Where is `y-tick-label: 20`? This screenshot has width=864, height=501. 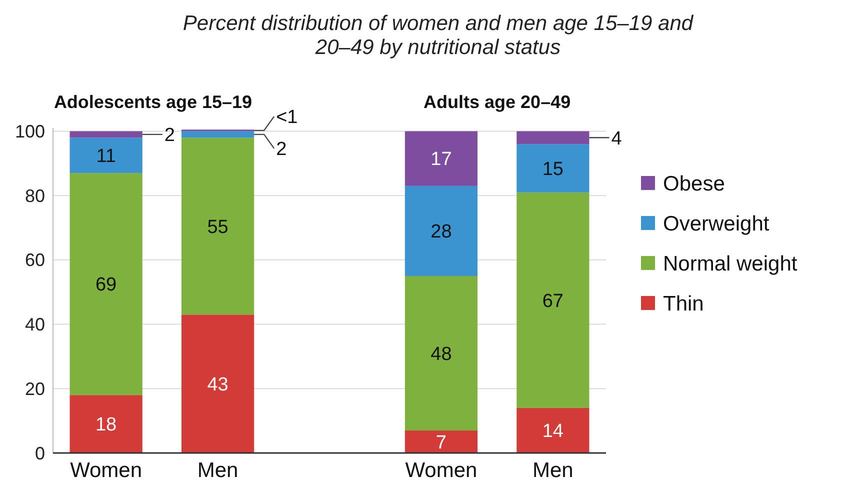 y-tick-label: 20 is located at coordinates (34, 388).